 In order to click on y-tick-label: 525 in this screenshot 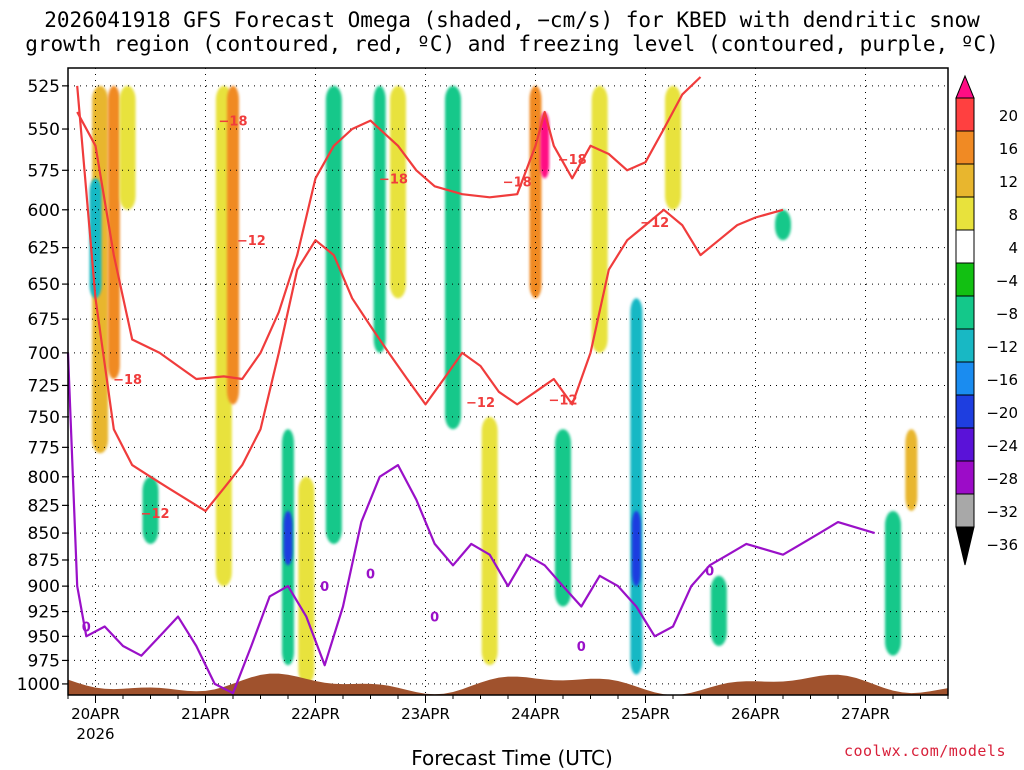, I will do `click(44, 87)`.